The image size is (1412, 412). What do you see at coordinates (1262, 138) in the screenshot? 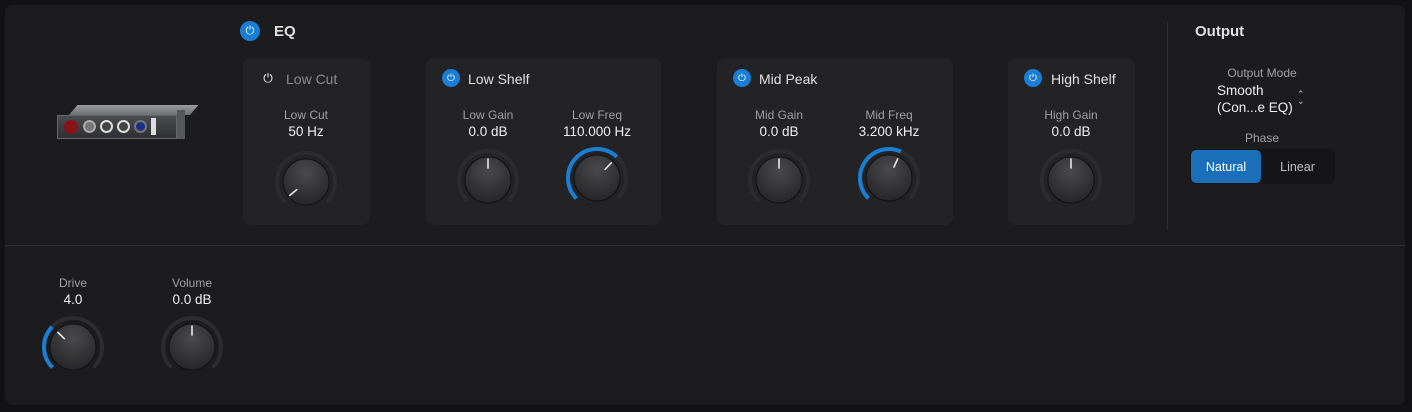
I see `phase-label: Phase` at bounding box center [1262, 138].